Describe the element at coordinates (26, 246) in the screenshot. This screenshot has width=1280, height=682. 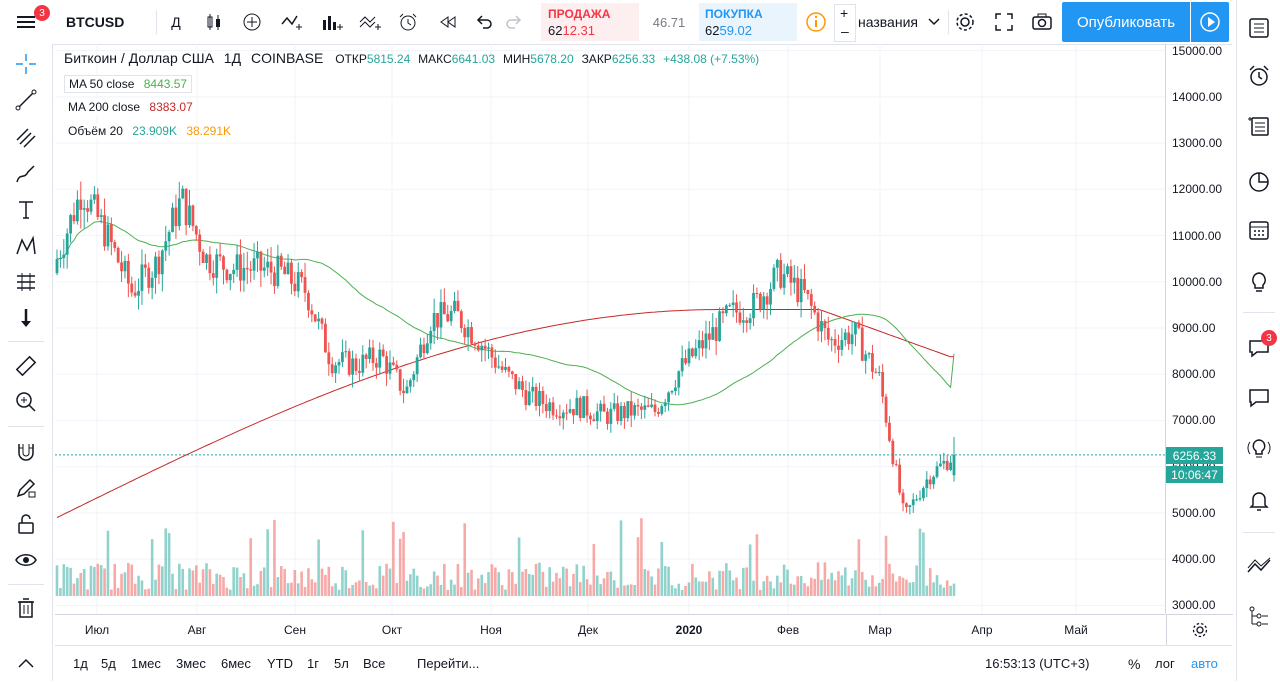
I see `pattern-tool` at that location.